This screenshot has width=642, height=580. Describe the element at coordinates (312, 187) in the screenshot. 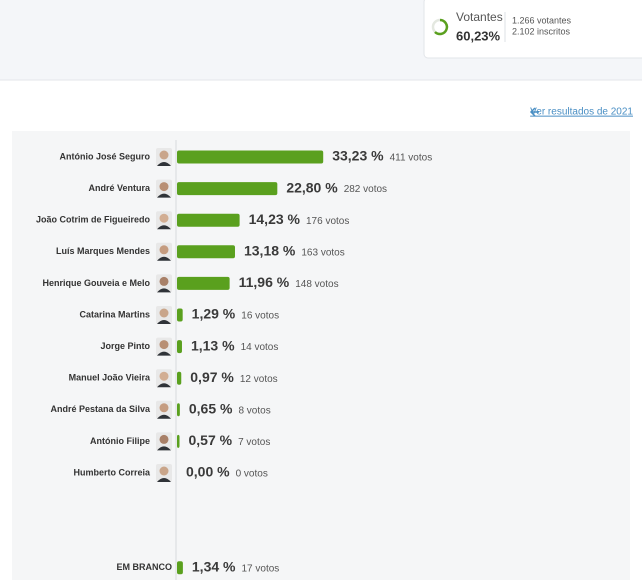

I see `percent-label: 22,80 %` at that location.